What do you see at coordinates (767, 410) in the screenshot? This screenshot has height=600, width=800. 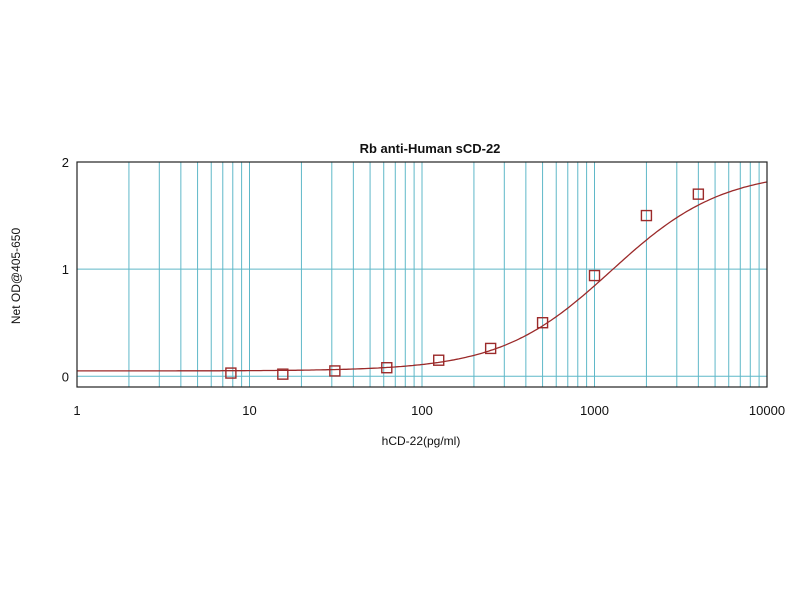 I see `x-tick-label: 10000` at bounding box center [767, 410].